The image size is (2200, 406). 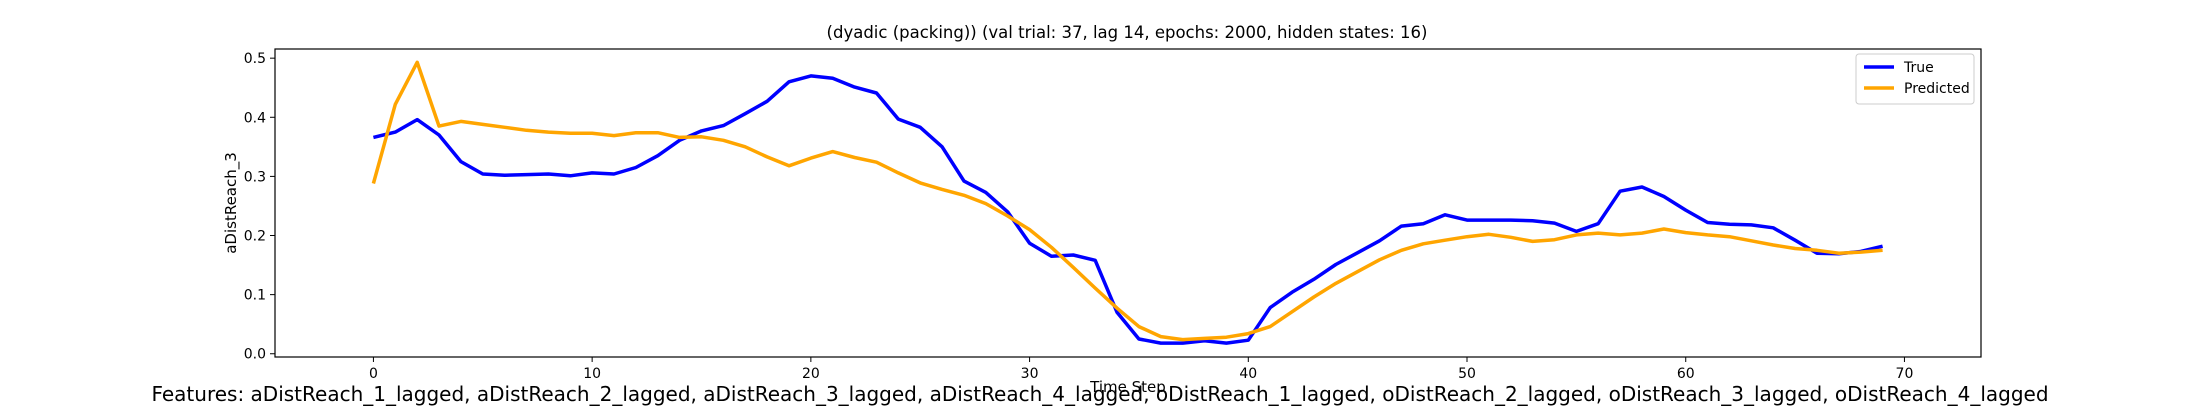 I want to click on x-tick-label: 10, so click(x=592, y=374).